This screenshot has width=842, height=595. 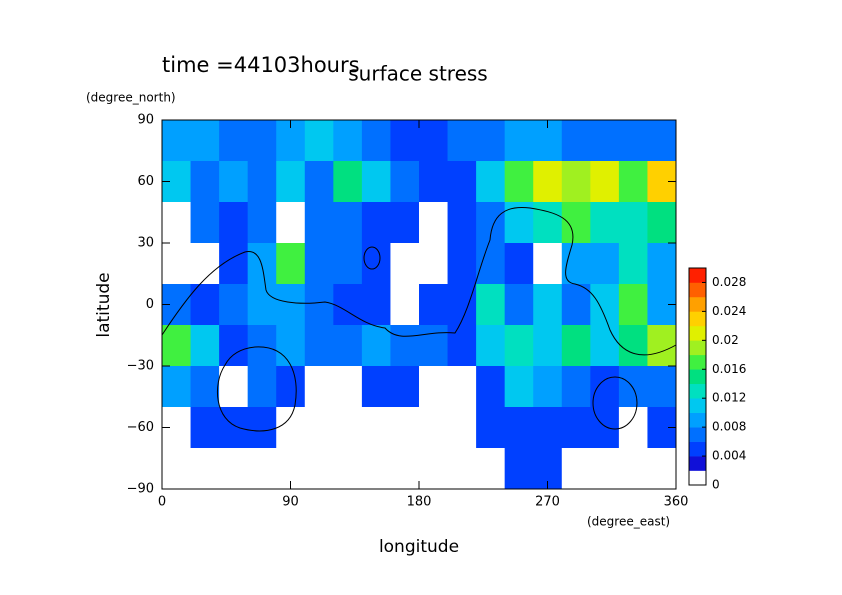 What do you see at coordinates (419, 502) in the screenshot?
I see `x-tick-label: 180` at bounding box center [419, 502].